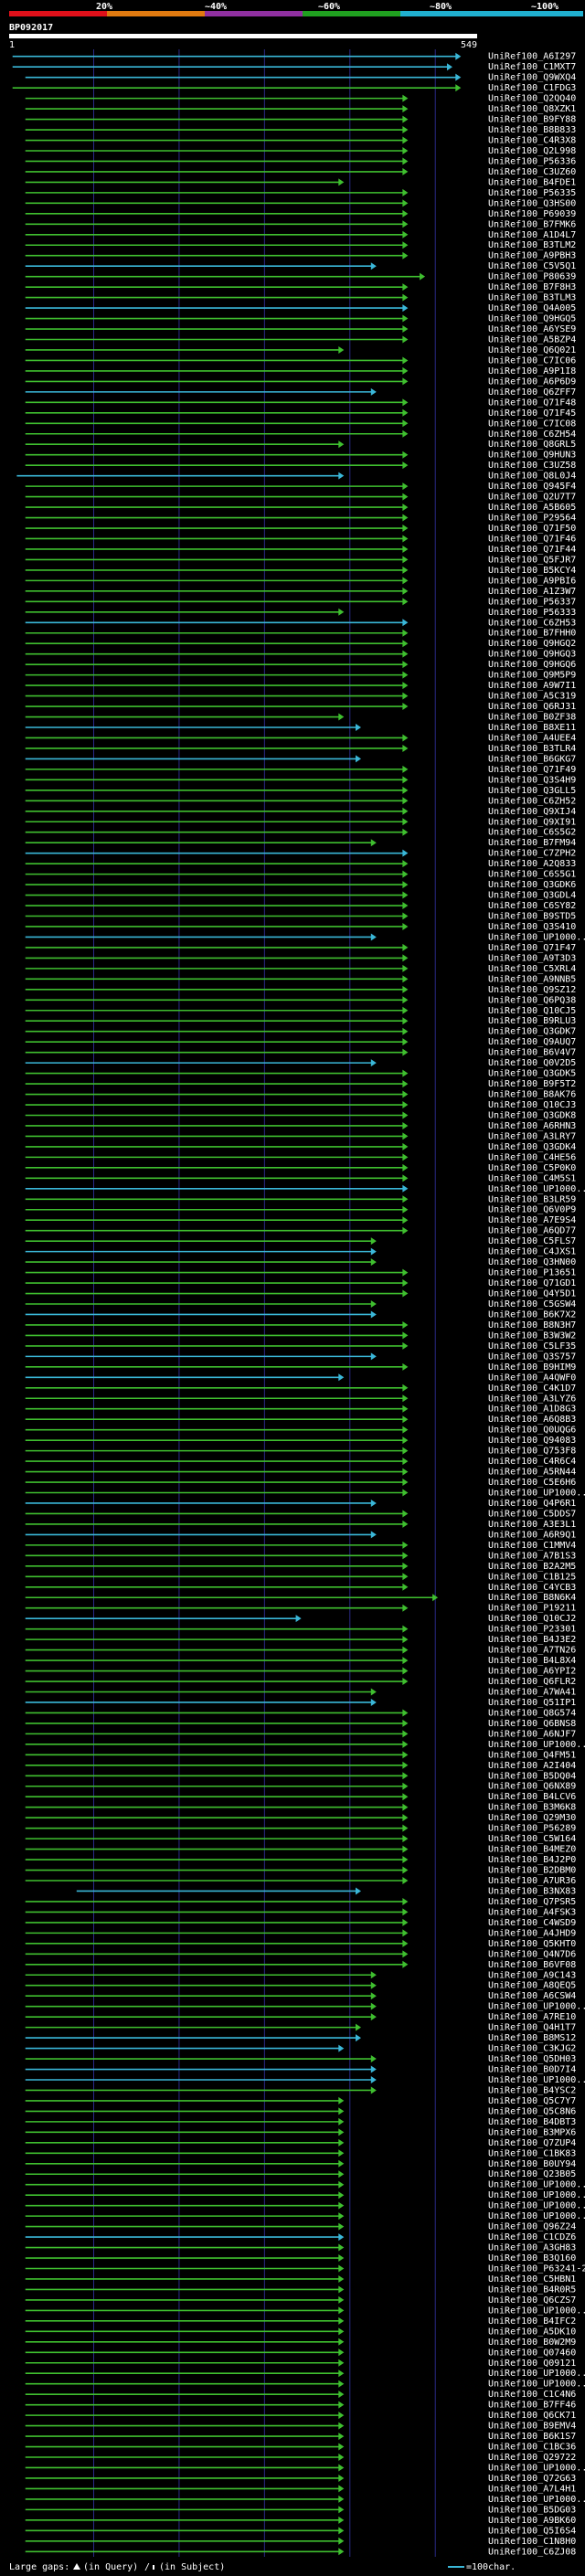  I want to click on hit-label: UniRef100_A5B605, so click(532, 508).